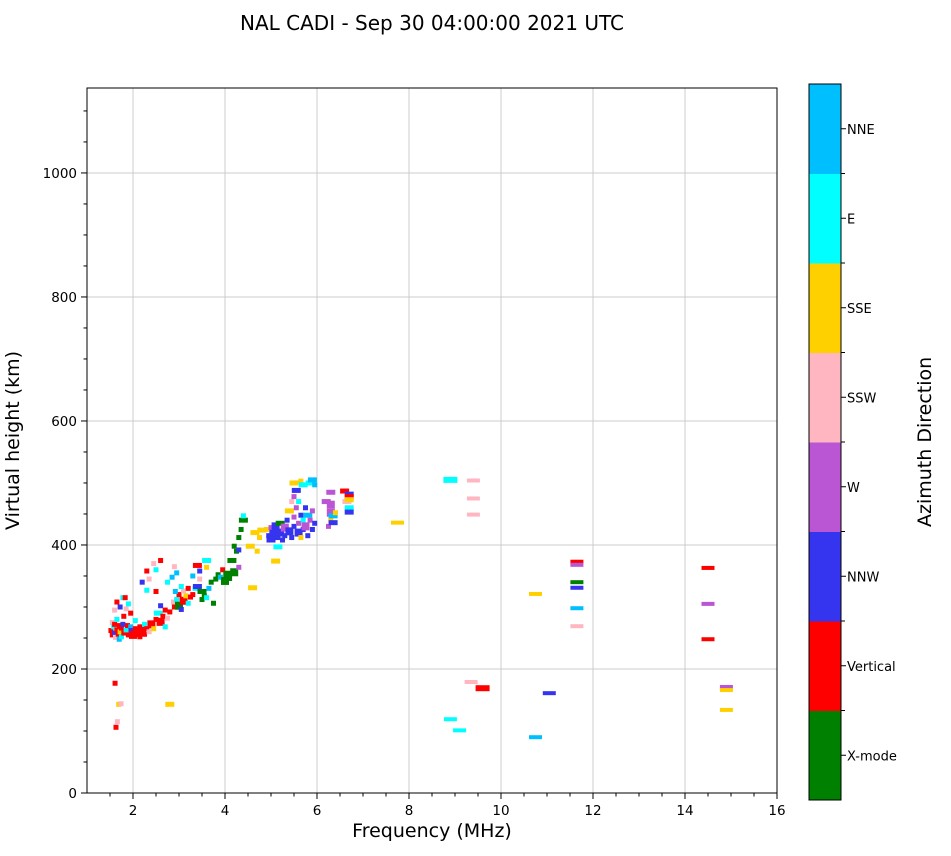 The image size is (951, 856). What do you see at coordinates (432, 831) in the screenshot?
I see `x-axis-label: Frequency (MHz)` at bounding box center [432, 831].